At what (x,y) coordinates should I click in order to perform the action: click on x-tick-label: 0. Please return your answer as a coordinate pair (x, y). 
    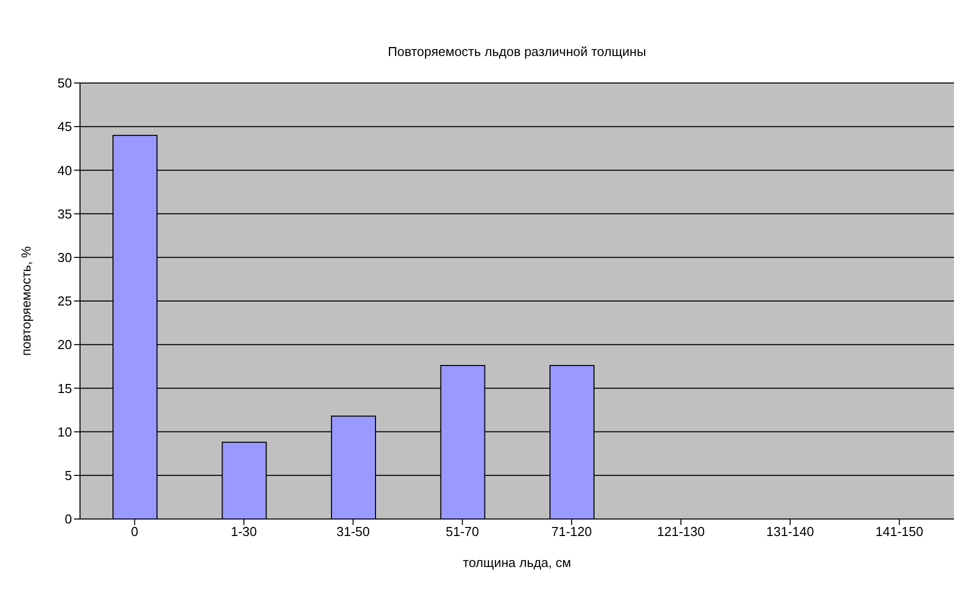
    Looking at the image, I should click on (134, 532).